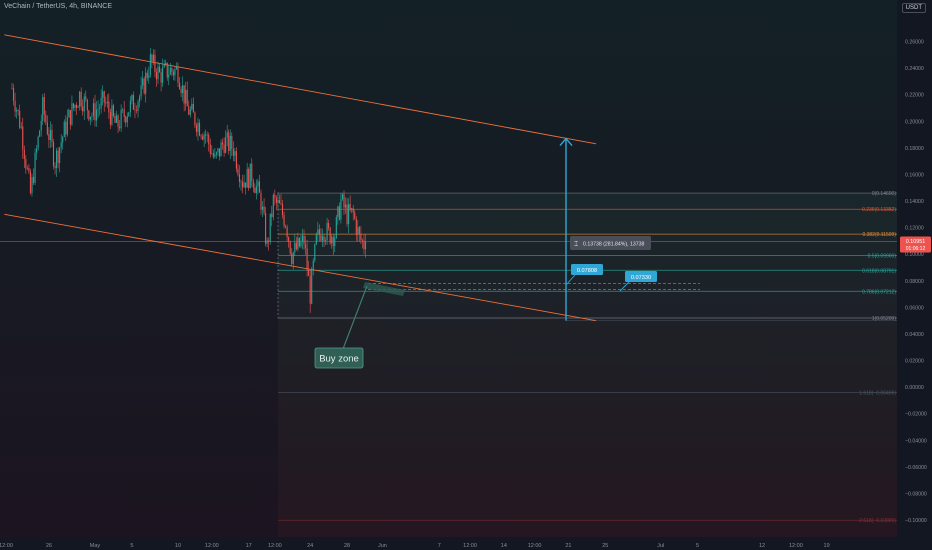 The width and height of the screenshot is (932, 550). What do you see at coordinates (576, 244) in the screenshot?
I see `measure-icon: ⌶` at bounding box center [576, 244].